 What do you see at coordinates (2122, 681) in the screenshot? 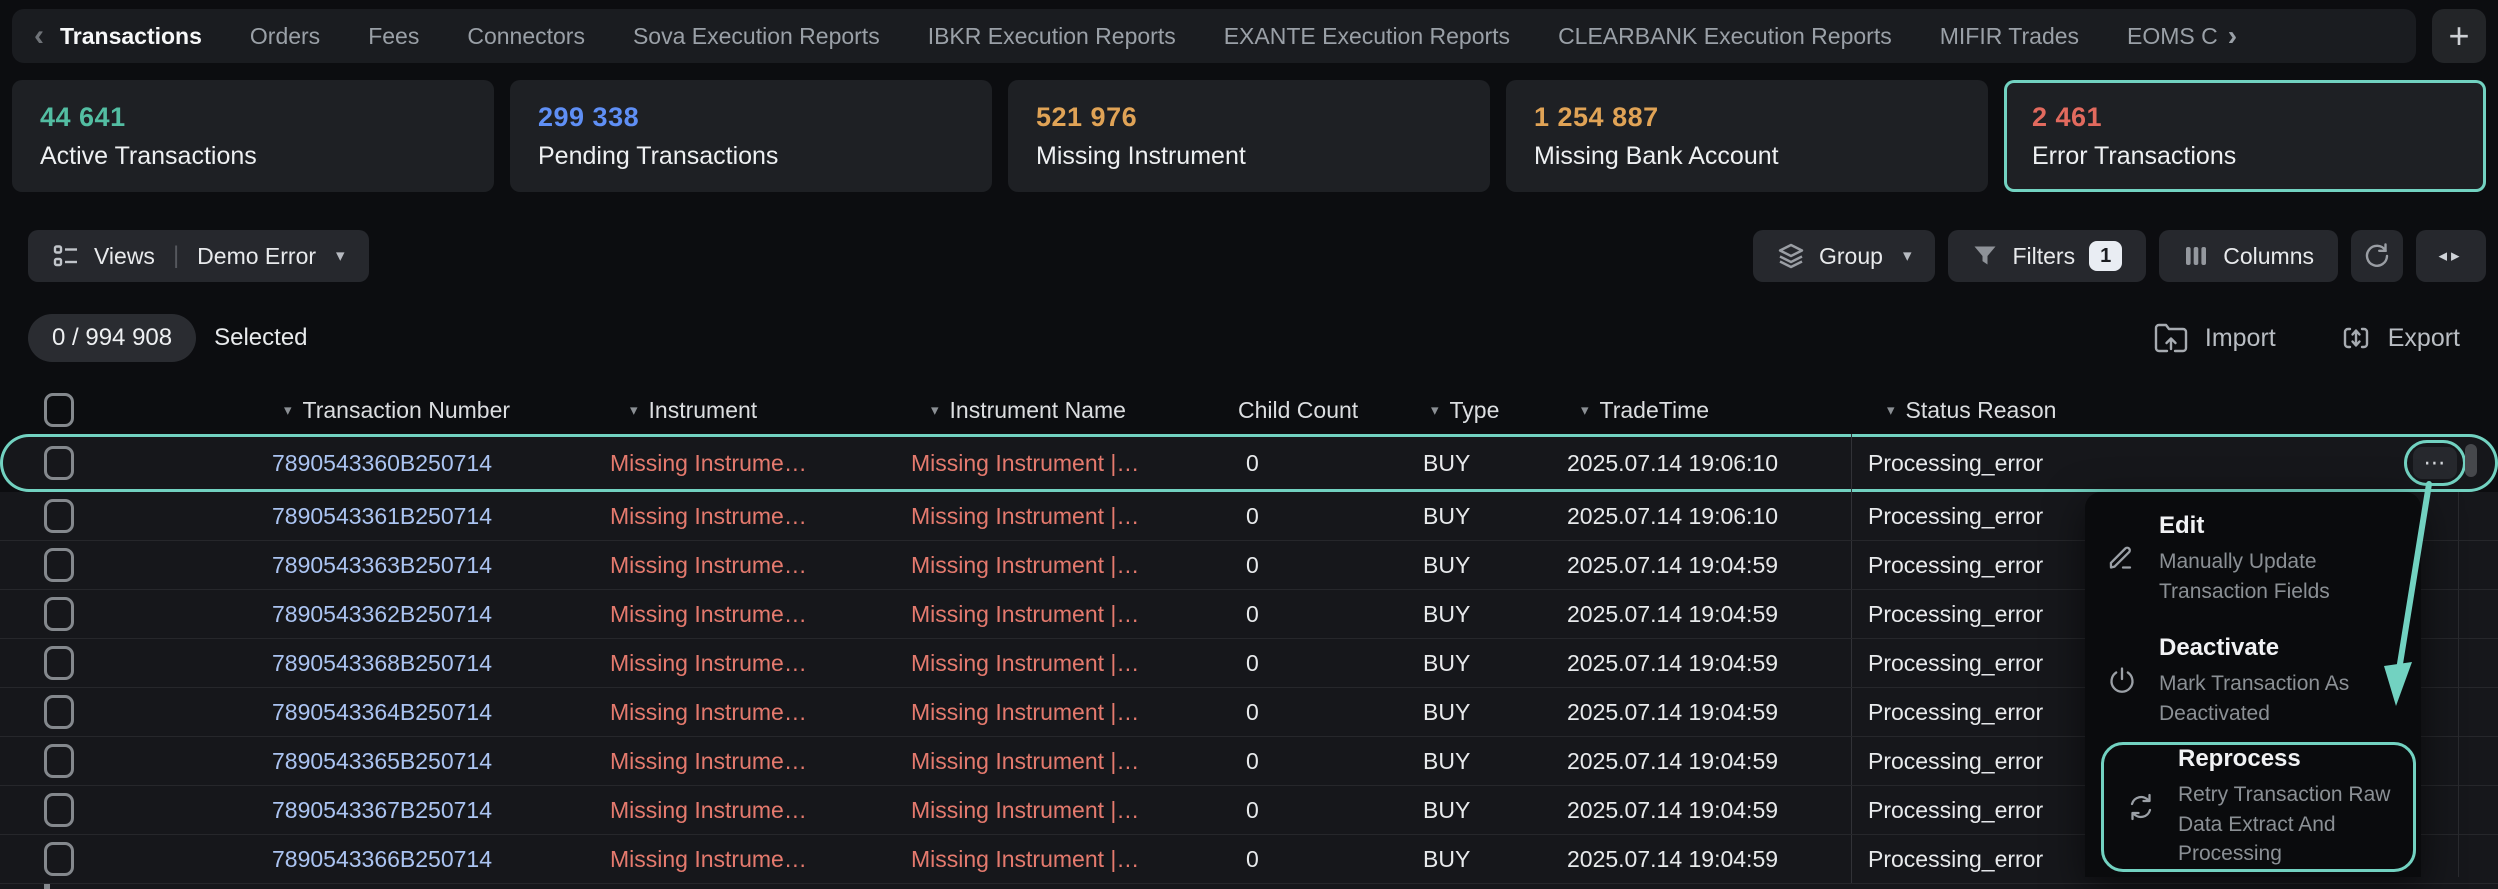
I see `power-icon` at bounding box center [2122, 681].